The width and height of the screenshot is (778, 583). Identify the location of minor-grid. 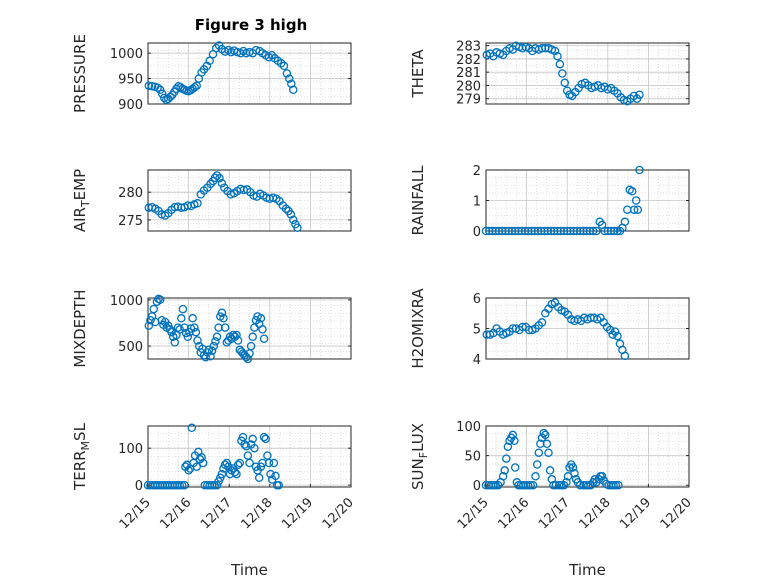
(249, 456).